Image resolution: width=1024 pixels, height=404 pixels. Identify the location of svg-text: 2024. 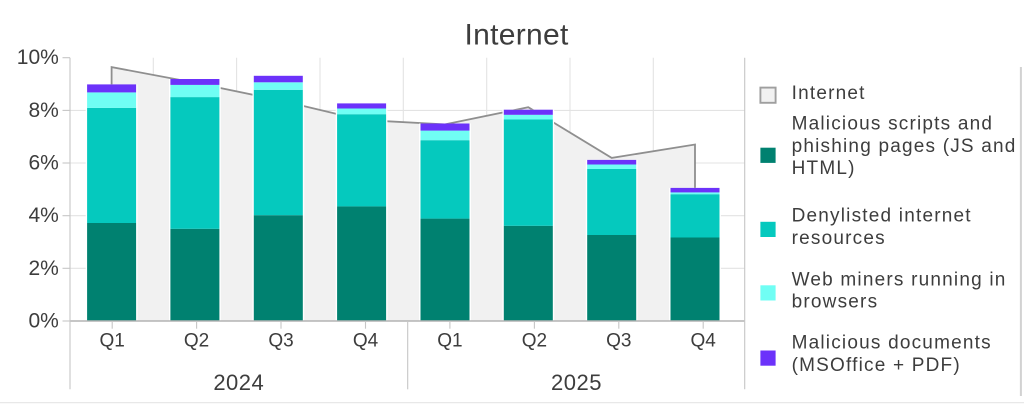
(238, 382).